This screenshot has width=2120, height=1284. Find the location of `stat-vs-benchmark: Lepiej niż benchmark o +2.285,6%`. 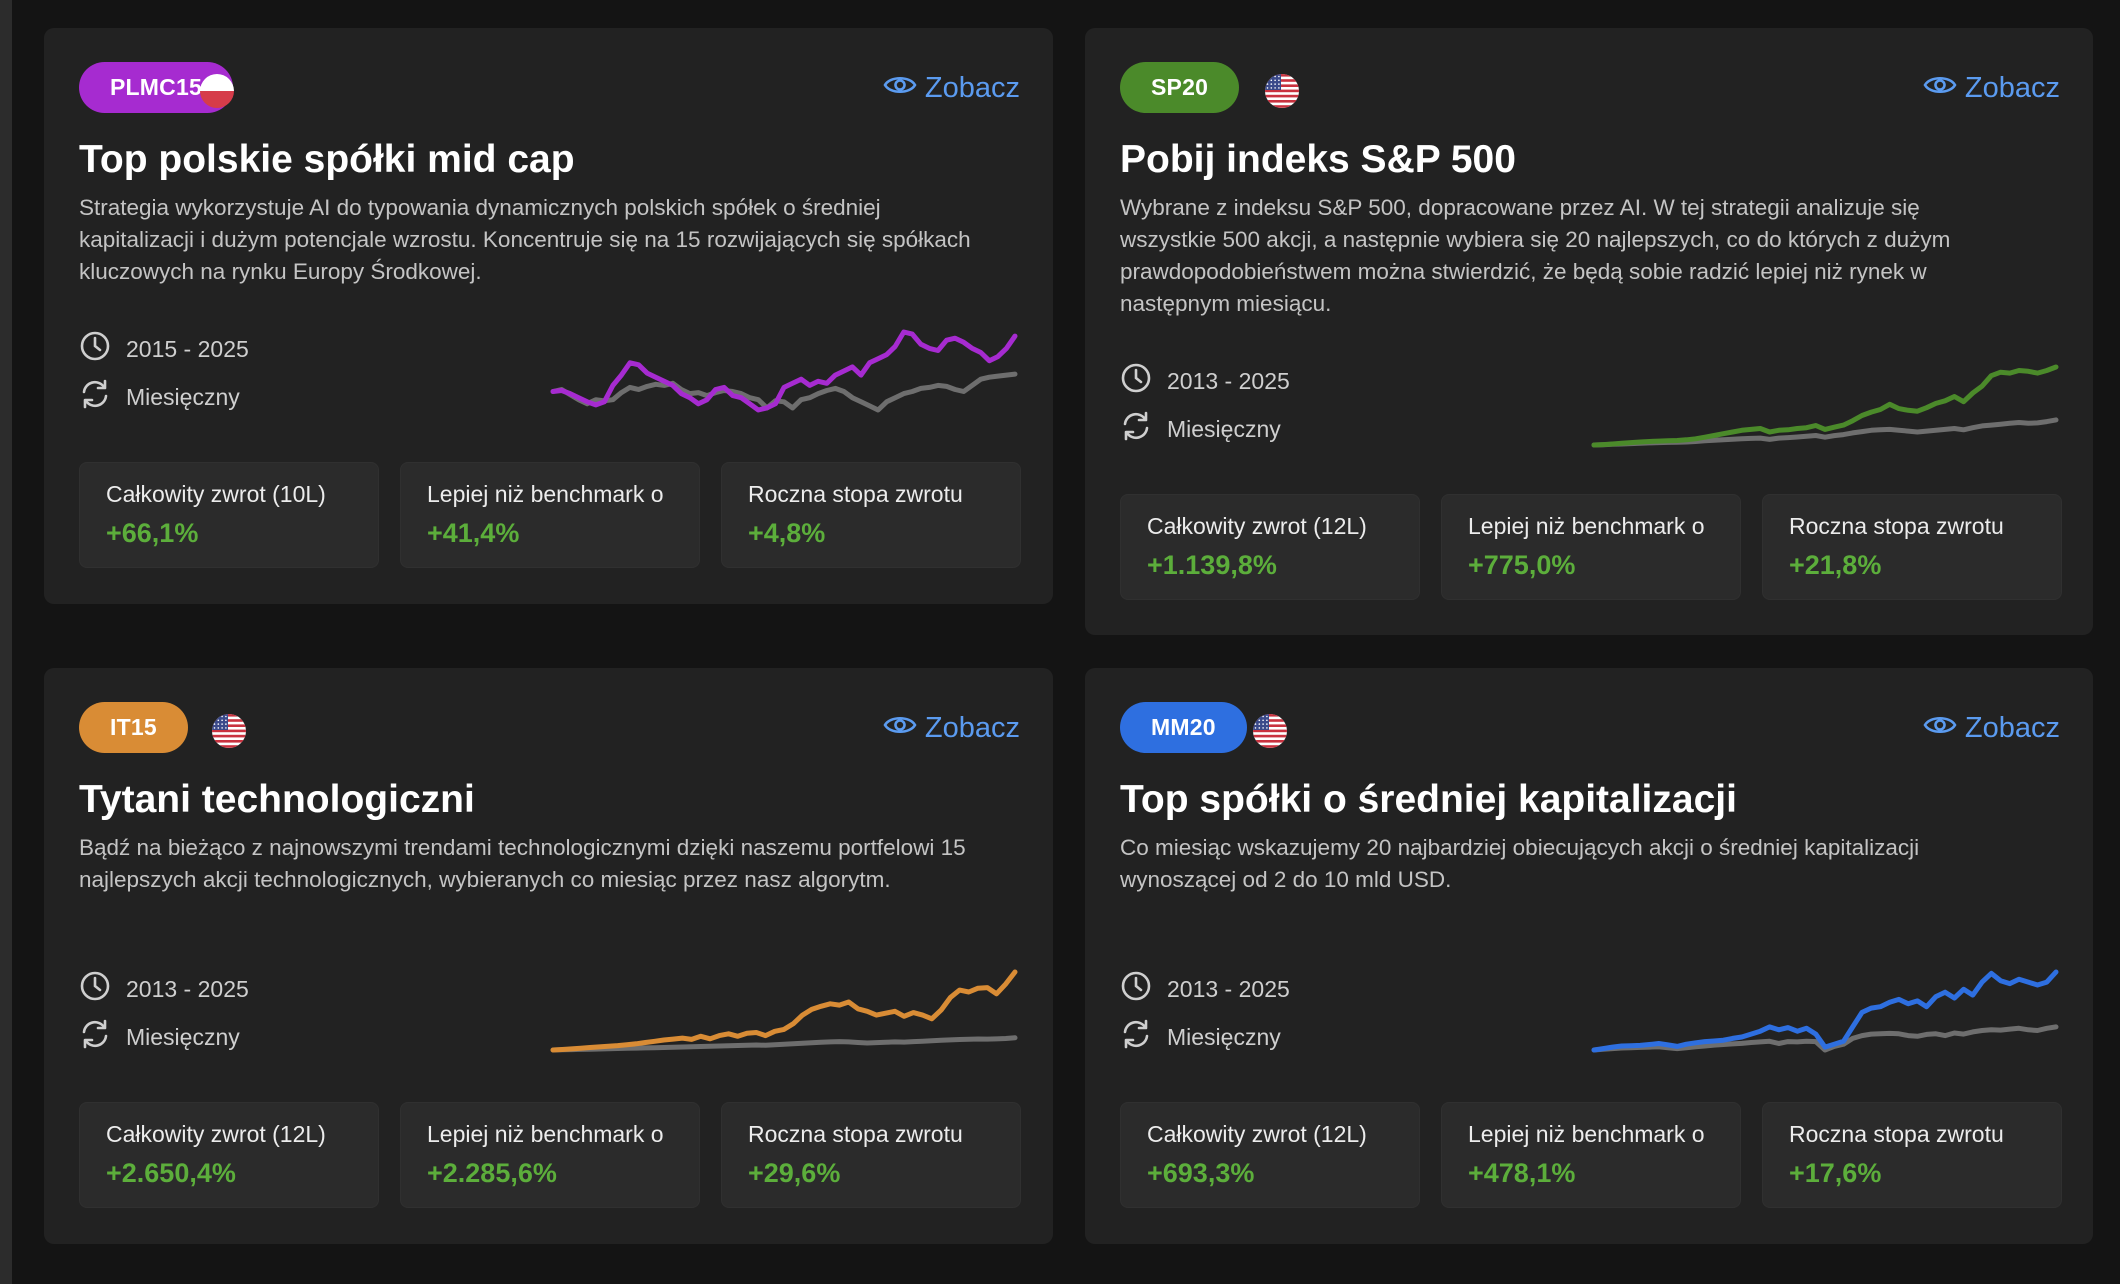

stat-vs-benchmark: Lepiej niż benchmark o +2.285,6% is located at coordinates (550, 1155).